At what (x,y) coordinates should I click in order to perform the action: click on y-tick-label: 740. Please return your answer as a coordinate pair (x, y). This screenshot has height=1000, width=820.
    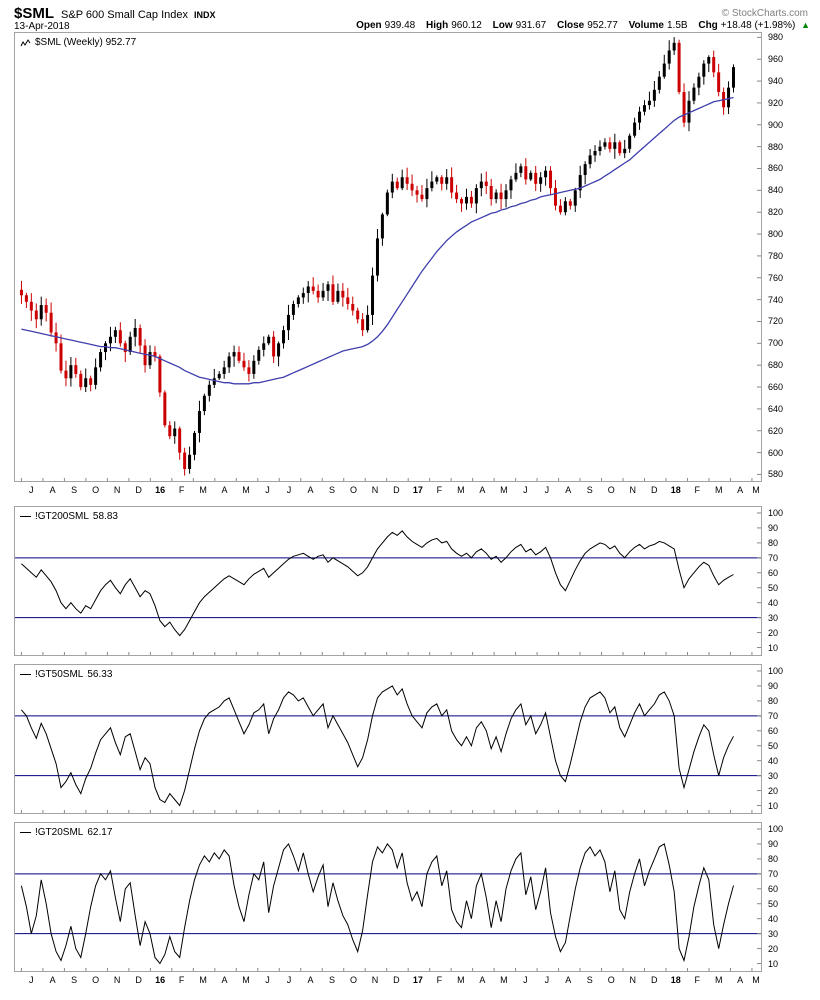
    Looking at the image, I should click on (776, 299).